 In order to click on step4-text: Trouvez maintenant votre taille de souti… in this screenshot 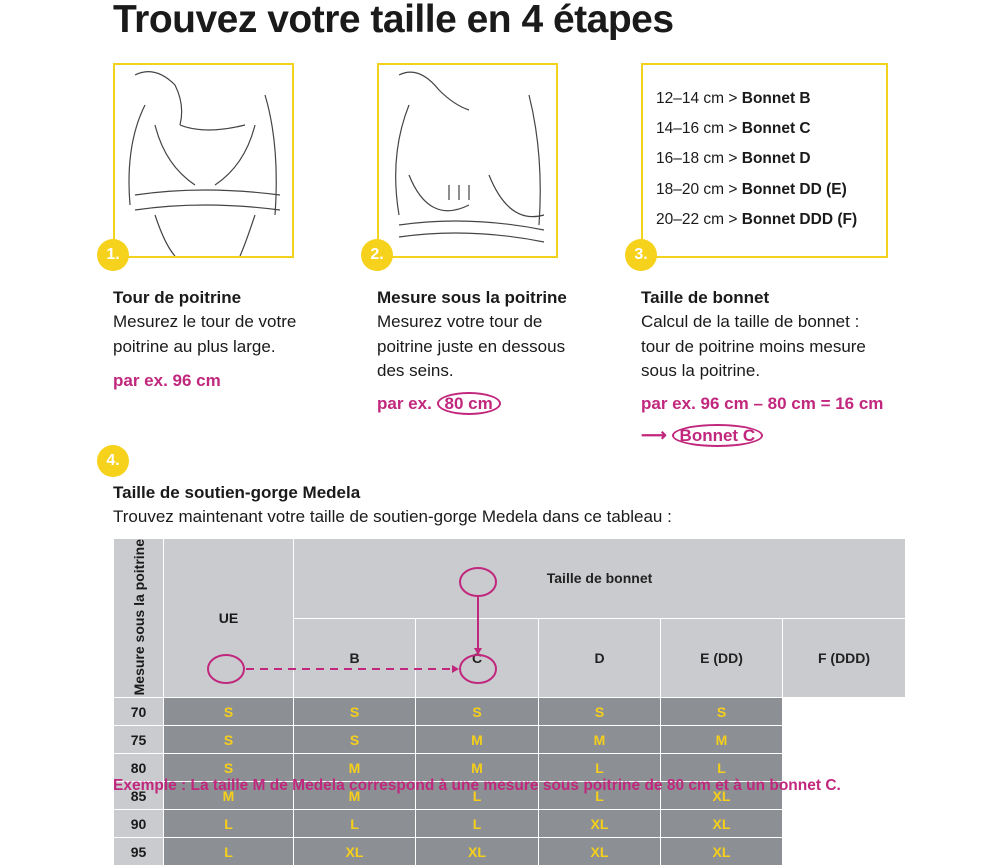, I will do `click(392, 516)`.